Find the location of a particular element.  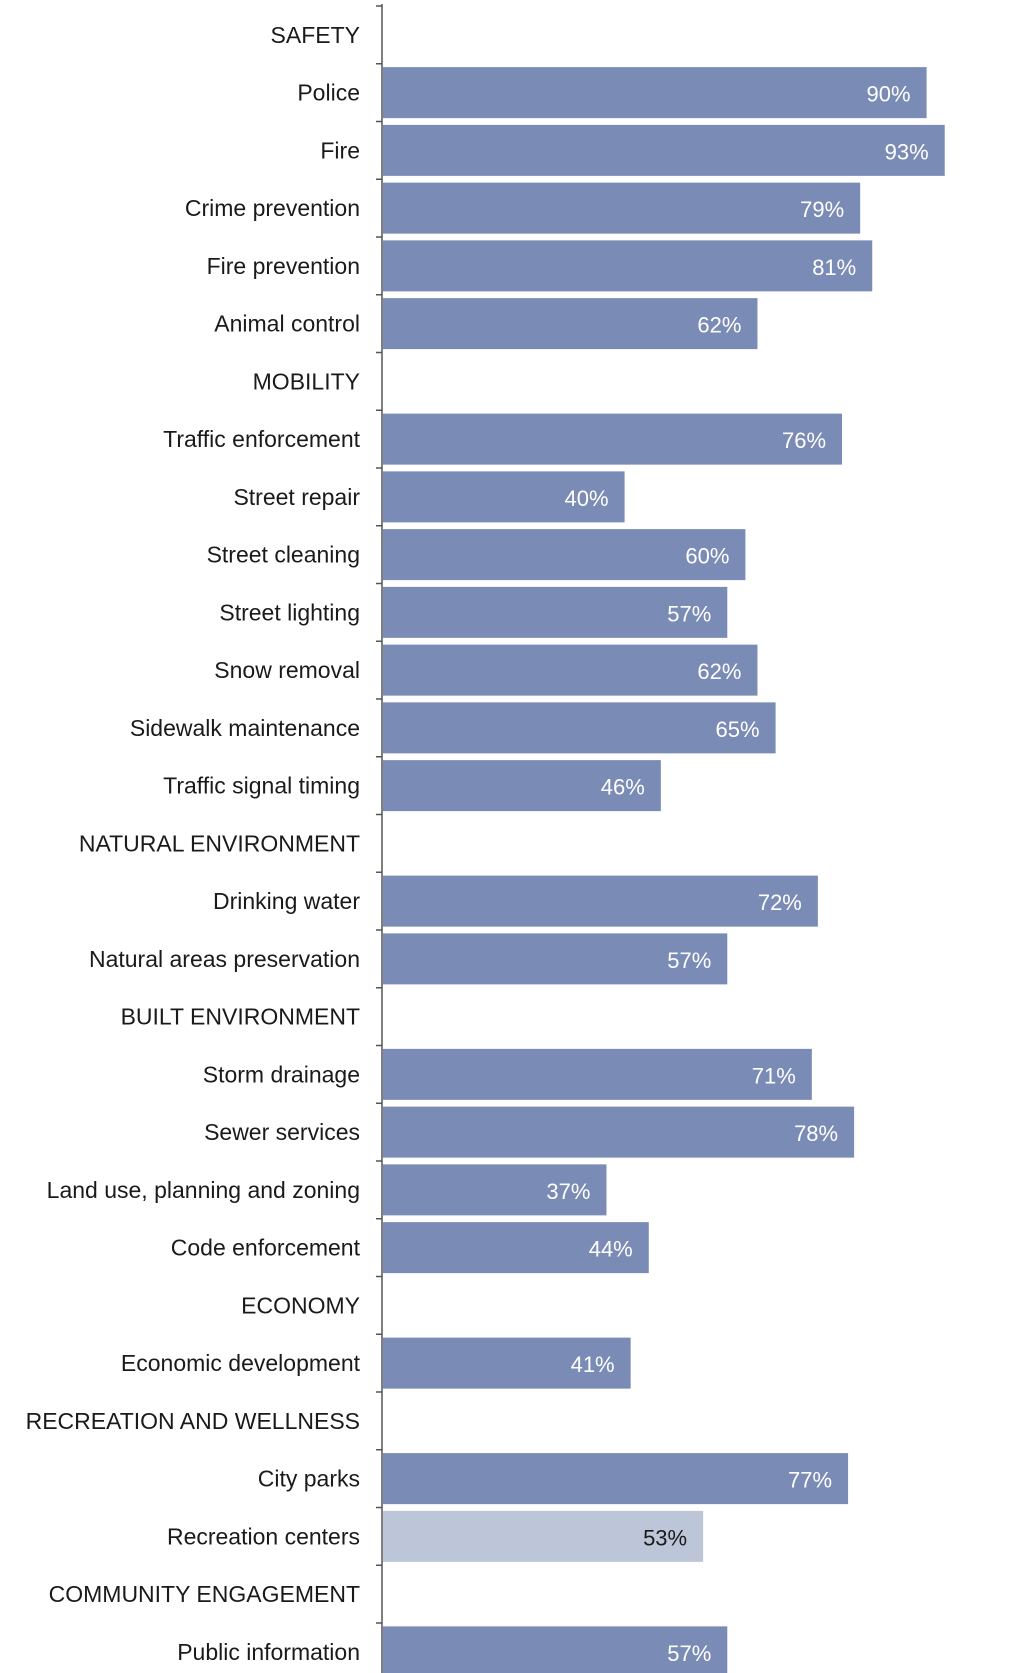

category-label: Animal control is located at coordinates (287, 324).